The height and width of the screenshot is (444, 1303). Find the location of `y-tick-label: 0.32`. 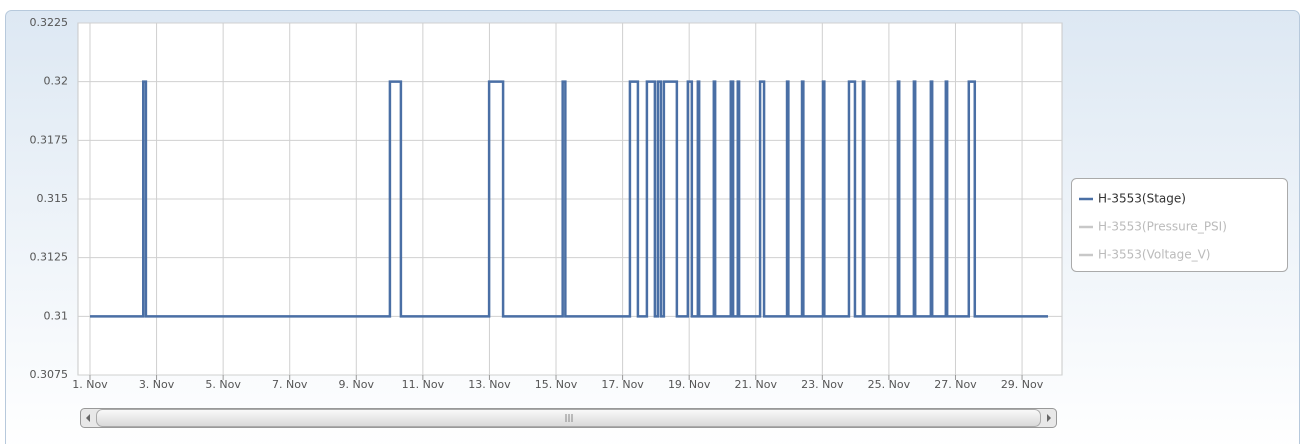

y-tick-label: 0.32 is located at coordinates (56, 81).